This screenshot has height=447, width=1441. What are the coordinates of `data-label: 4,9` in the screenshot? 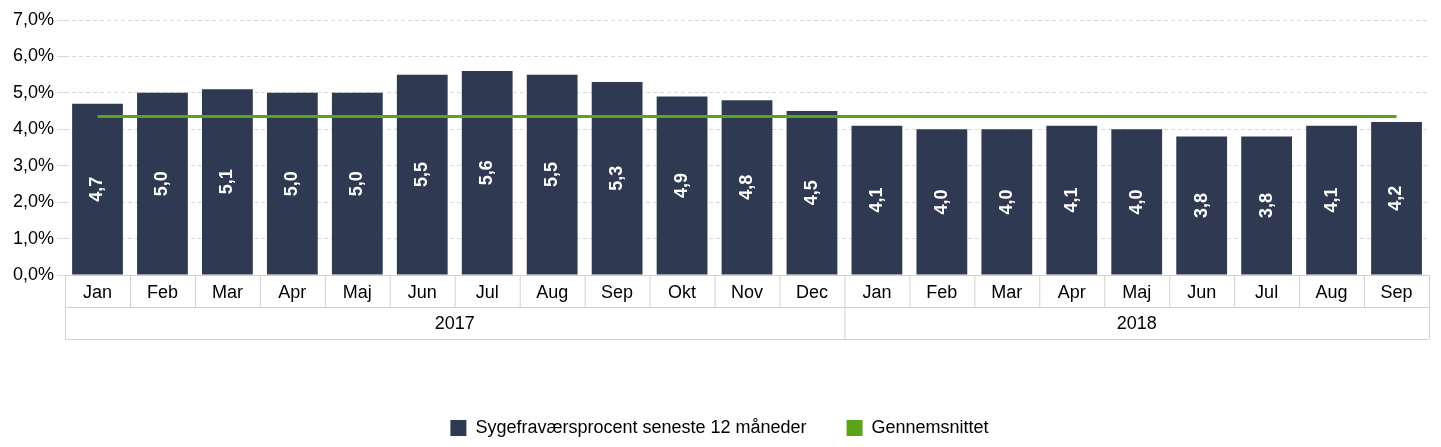 It's located at (681, 185).